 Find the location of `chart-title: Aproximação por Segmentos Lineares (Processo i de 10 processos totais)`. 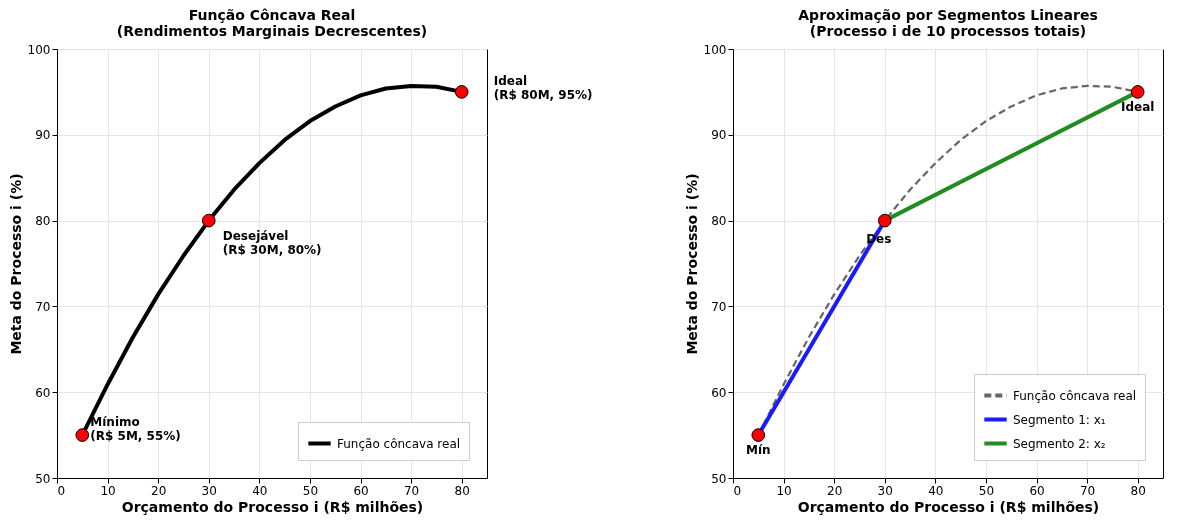

chart-title: Aproximação por Segmentos Lineares (Processo i de 10 processos totais) is located at coordinates (948, 23).